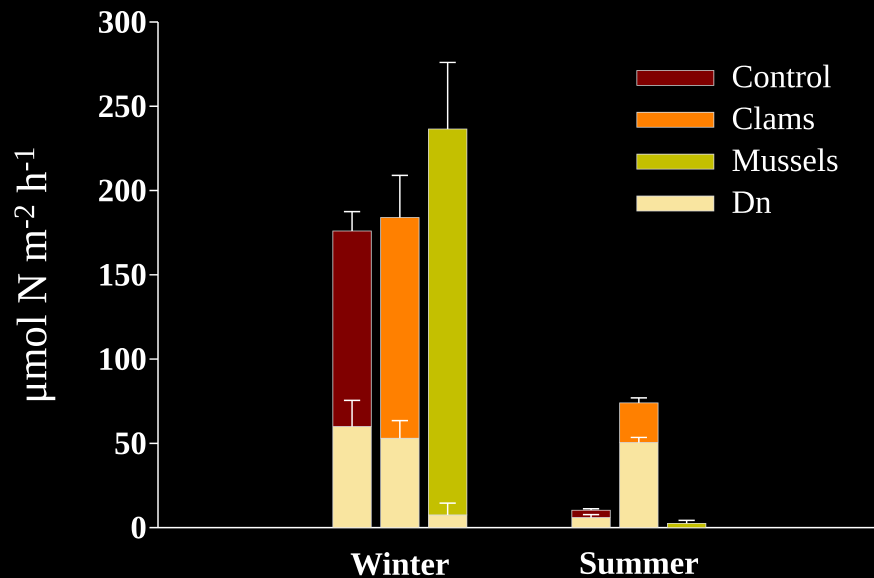  What do you see at coordinates (639, 563) in the screenshot?
I see `x-tick-label: Summer` at bounding box center [639, 563].